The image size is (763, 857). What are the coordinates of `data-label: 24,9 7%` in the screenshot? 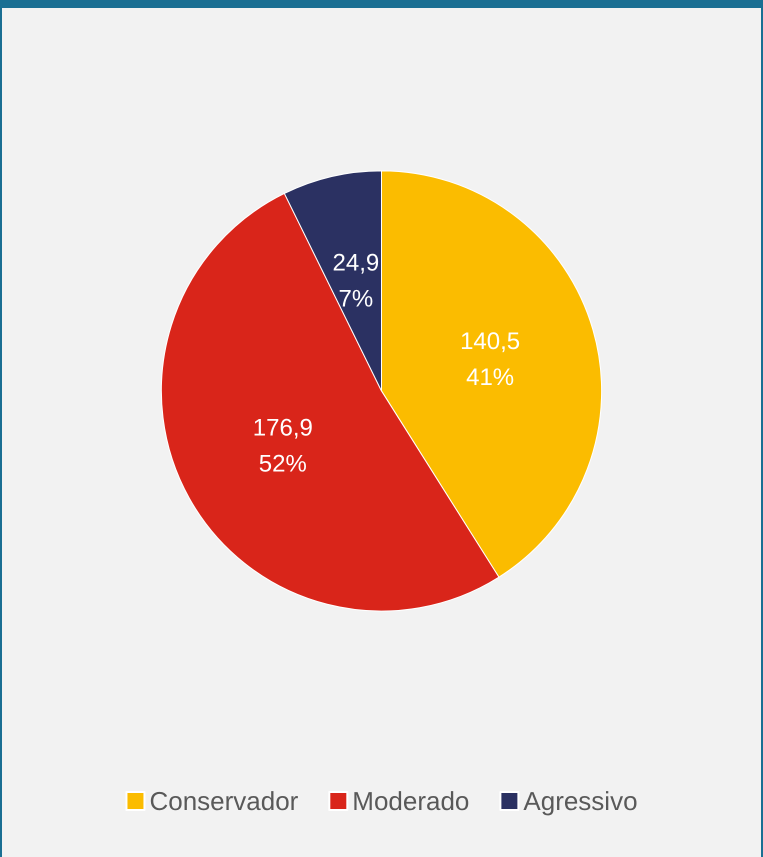 It's located at (356, 280).